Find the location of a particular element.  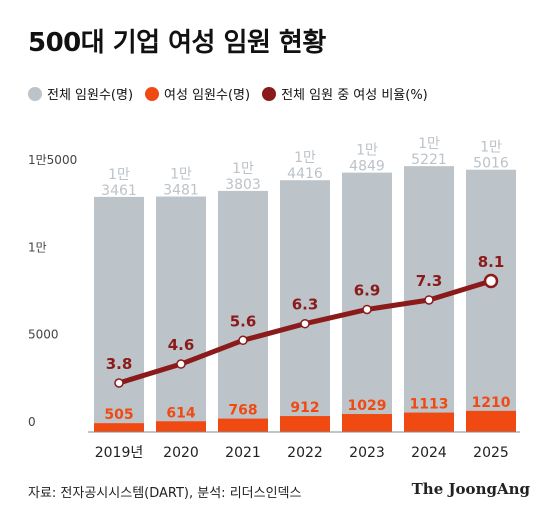

source-note: 자료: 전자공시시스템(DART), 분석: 리더스인덱스 is located at coordinates (165, 493).